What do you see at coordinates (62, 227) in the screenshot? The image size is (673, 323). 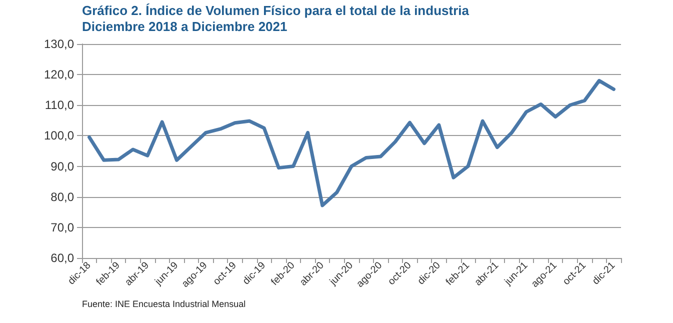 I see `y-tick-label: 70,0` at bounding box center [62, 227].